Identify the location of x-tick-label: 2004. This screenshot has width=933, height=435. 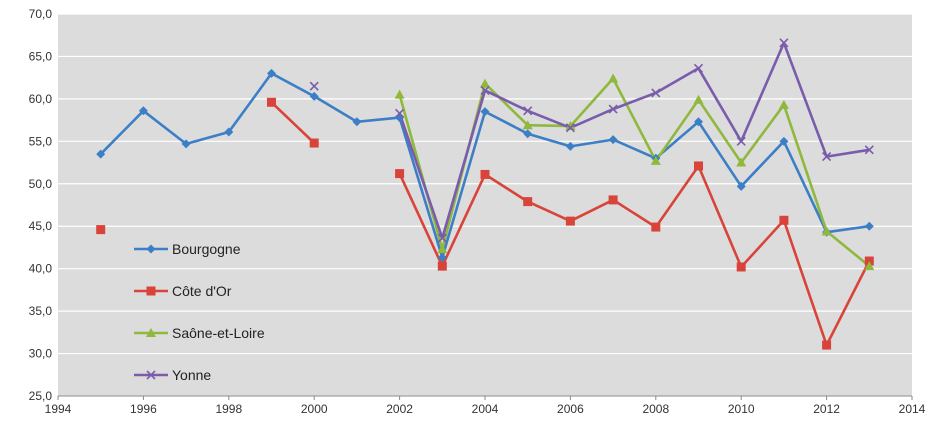
(485, 409).